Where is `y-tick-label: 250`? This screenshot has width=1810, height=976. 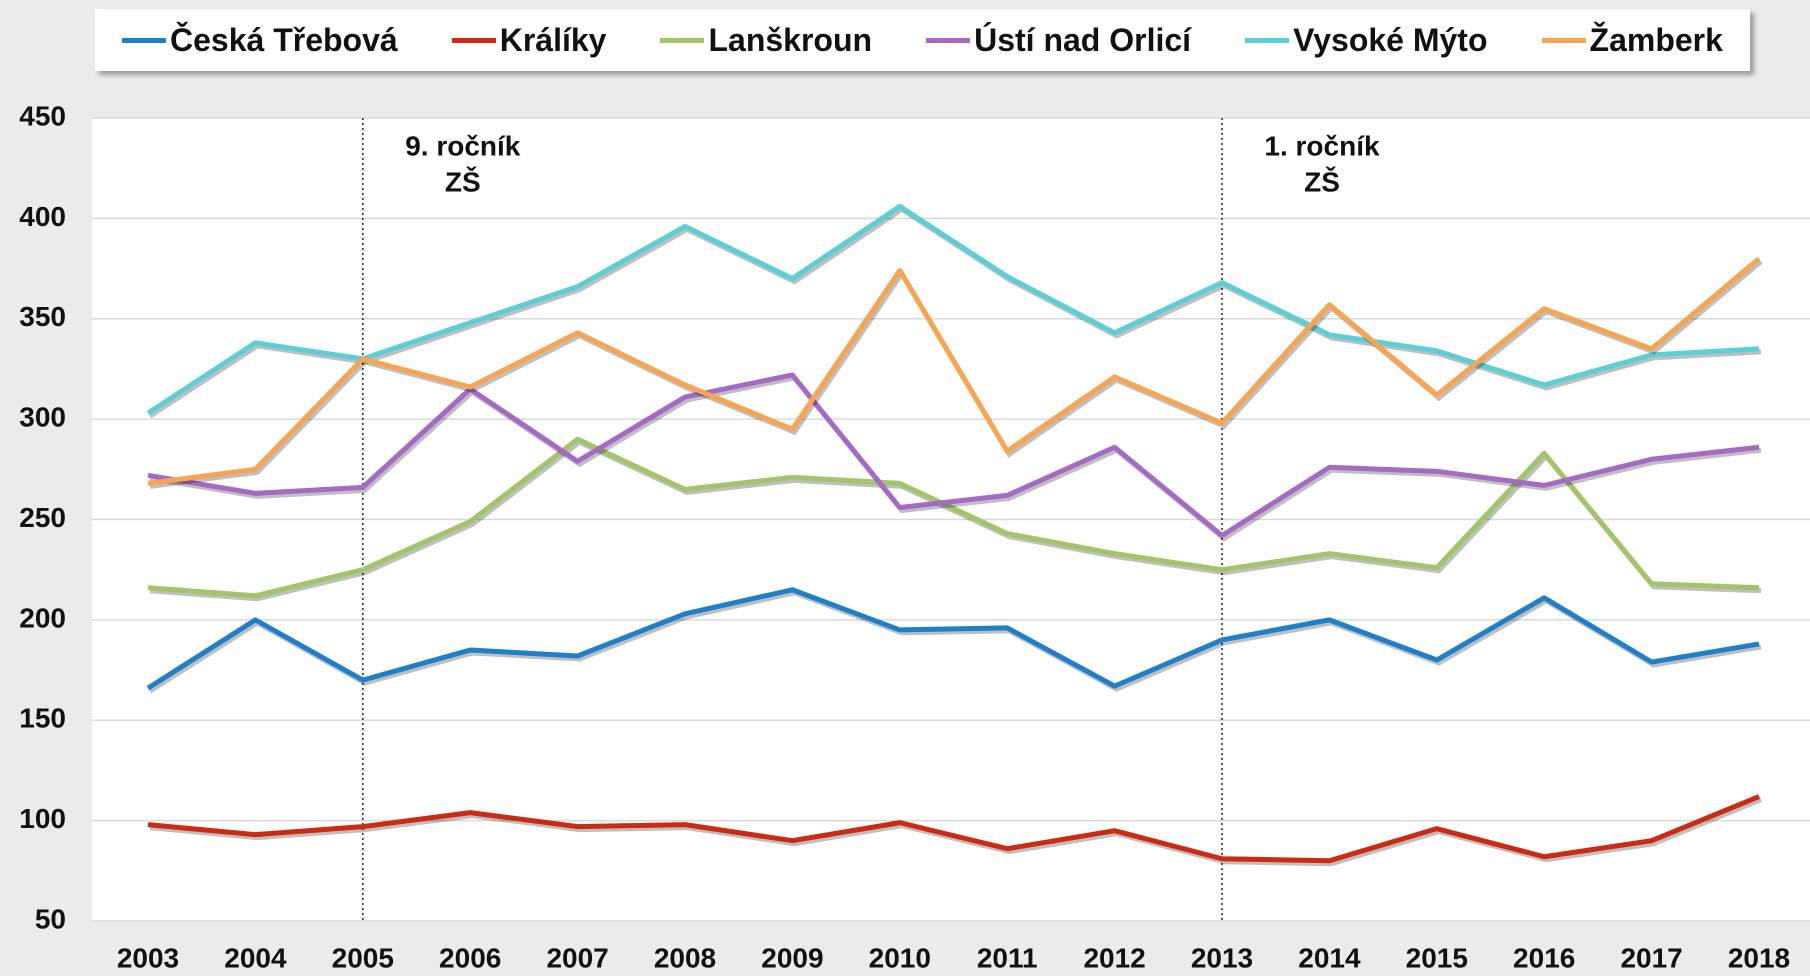
y-tick-label: 250 is located at coordinates (42, 517).